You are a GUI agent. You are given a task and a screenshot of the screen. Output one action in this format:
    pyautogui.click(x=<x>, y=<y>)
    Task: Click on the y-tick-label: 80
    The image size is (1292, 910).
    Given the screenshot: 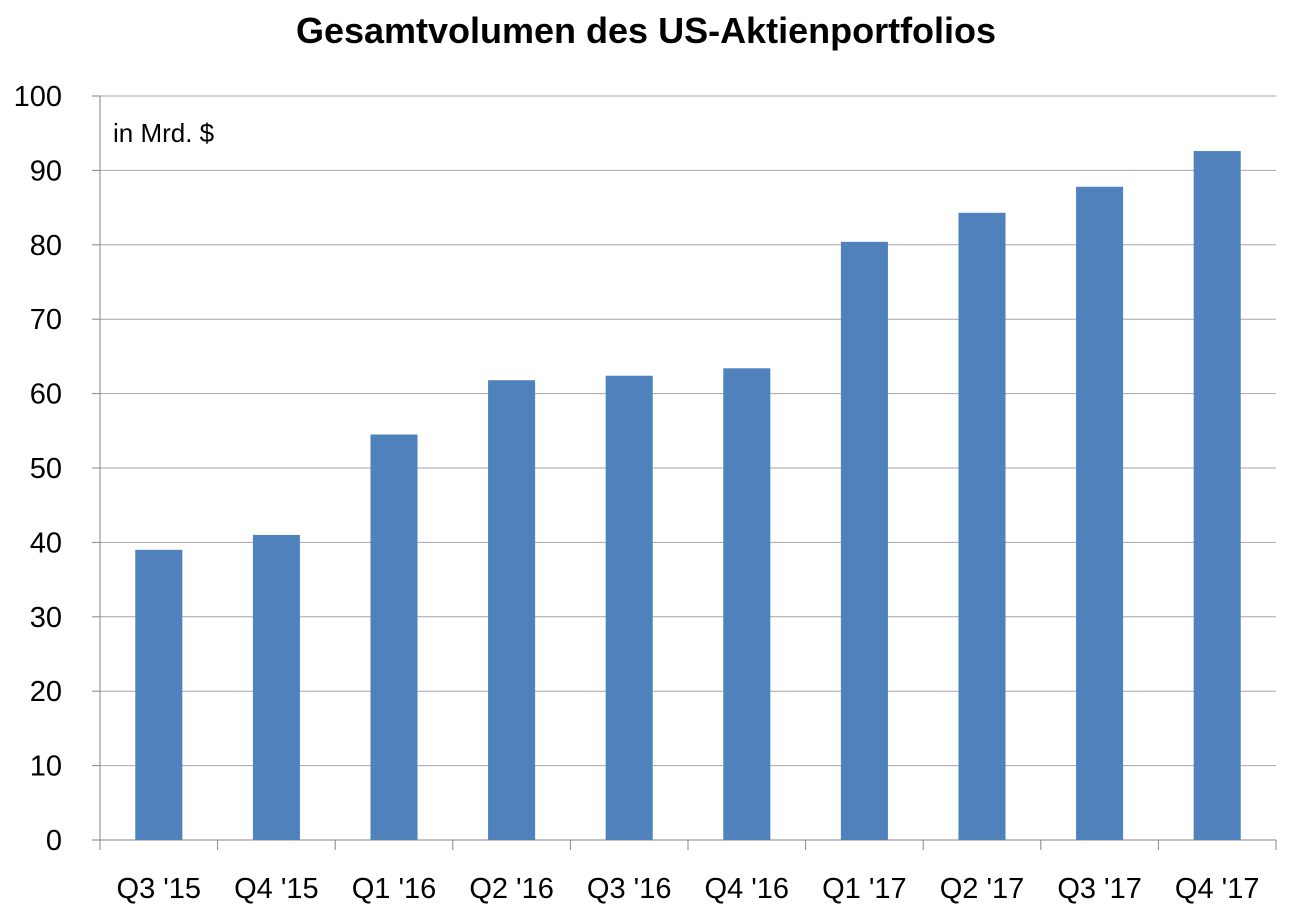 What is the action you would take?
    pyautogui.click(x=46, y=246)
    